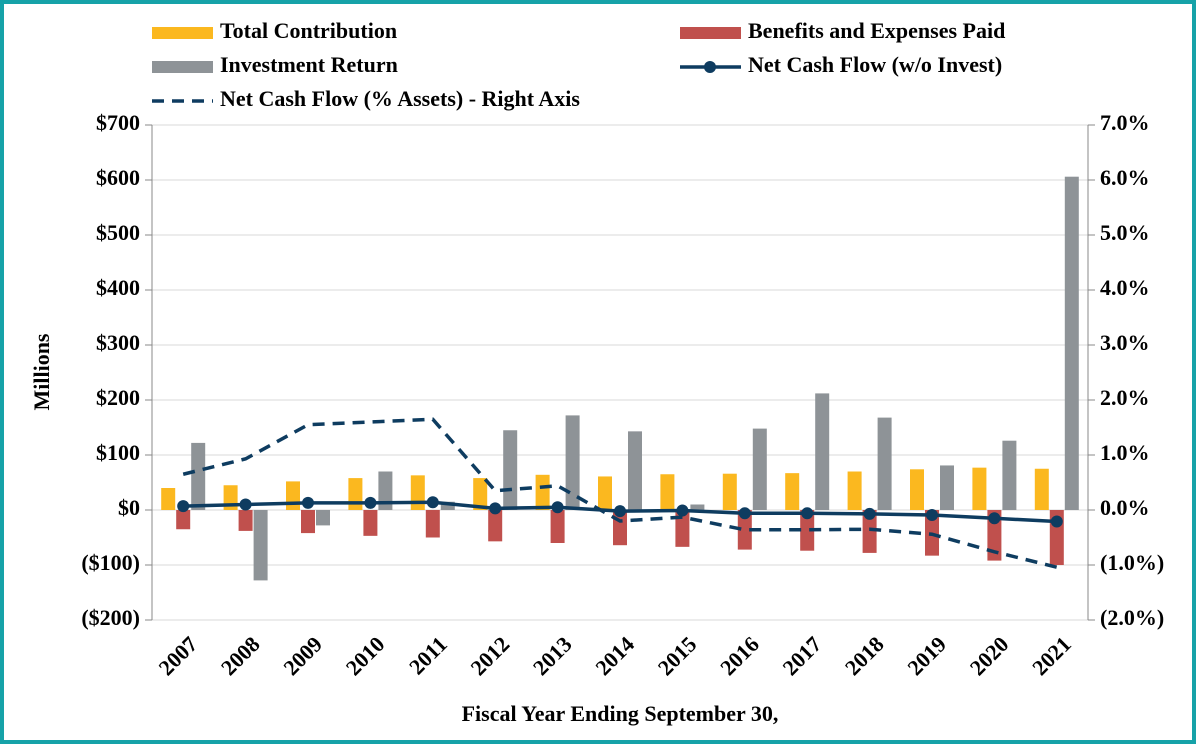 The width and height of the screenshot is (1196, 744). What do you see at coordinates (118, 177) in the screenshot?
I see `y-tick-label: $600` at bounding box center [118, 177].